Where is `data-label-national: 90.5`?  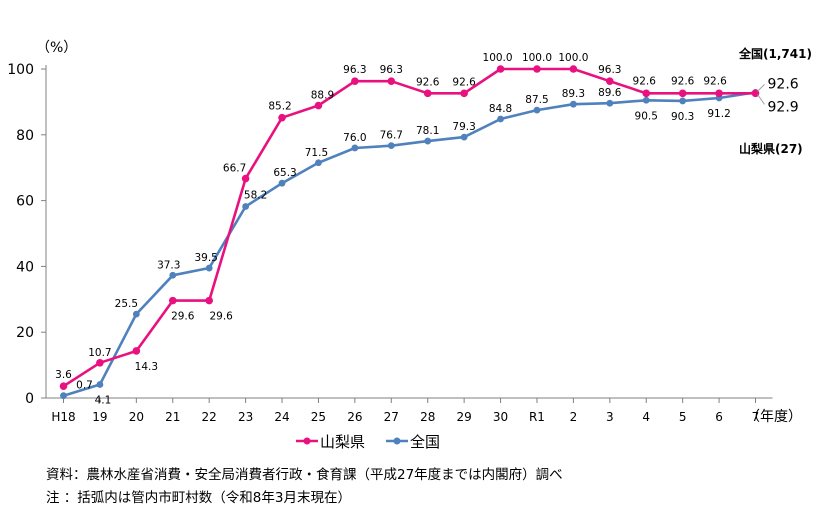 data-label-national: 90.5 is located at coordinates (646, 116).